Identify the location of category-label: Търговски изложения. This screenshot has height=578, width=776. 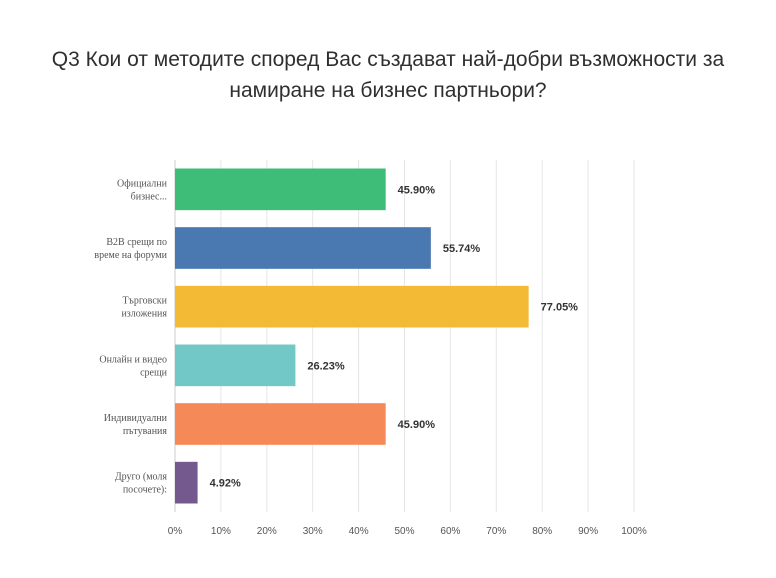
(144, 308).